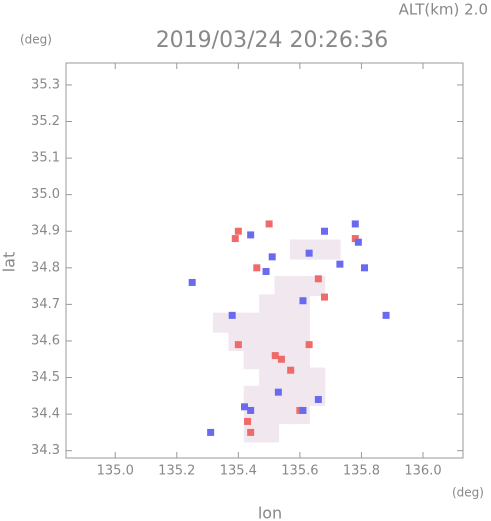 The width and height of the screenshot is (491, 521). Describe the element at coordinates (468, 493) in the screenshot. I see `x-unit: (deg)` at that location.